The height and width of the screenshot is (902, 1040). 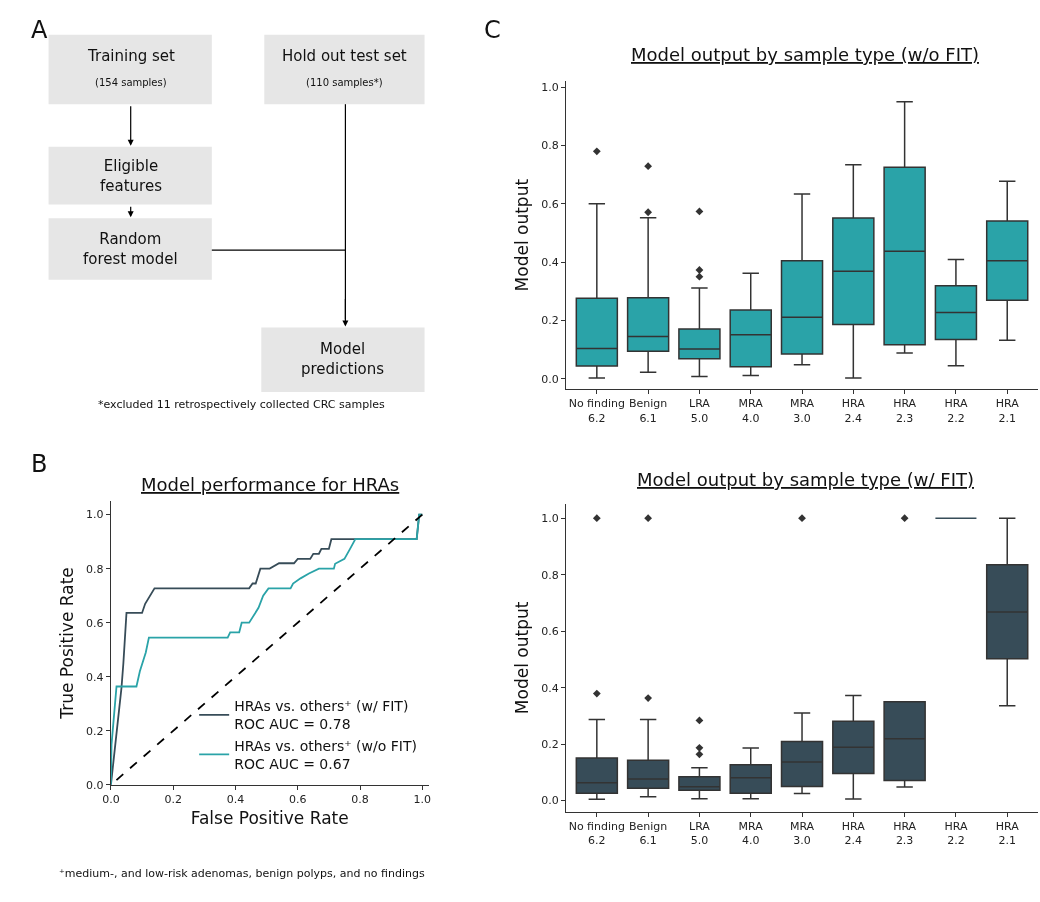 What do you see at coordinates (297, 800) in the screenshot?
I see `x-tick-label: 0.6` at bounding box center [297, 800].